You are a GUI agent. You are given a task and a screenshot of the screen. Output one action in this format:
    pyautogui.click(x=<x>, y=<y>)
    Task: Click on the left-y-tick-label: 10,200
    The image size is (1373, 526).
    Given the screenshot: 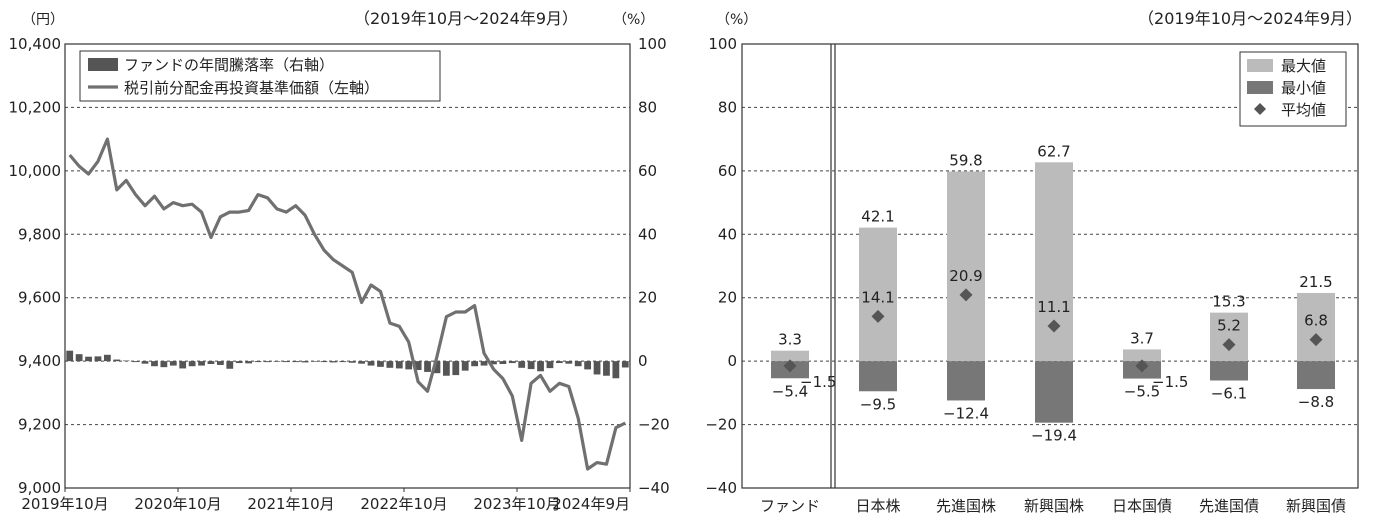 What is the action you would take?
    pyautogui.click(x=35, y=107)
    